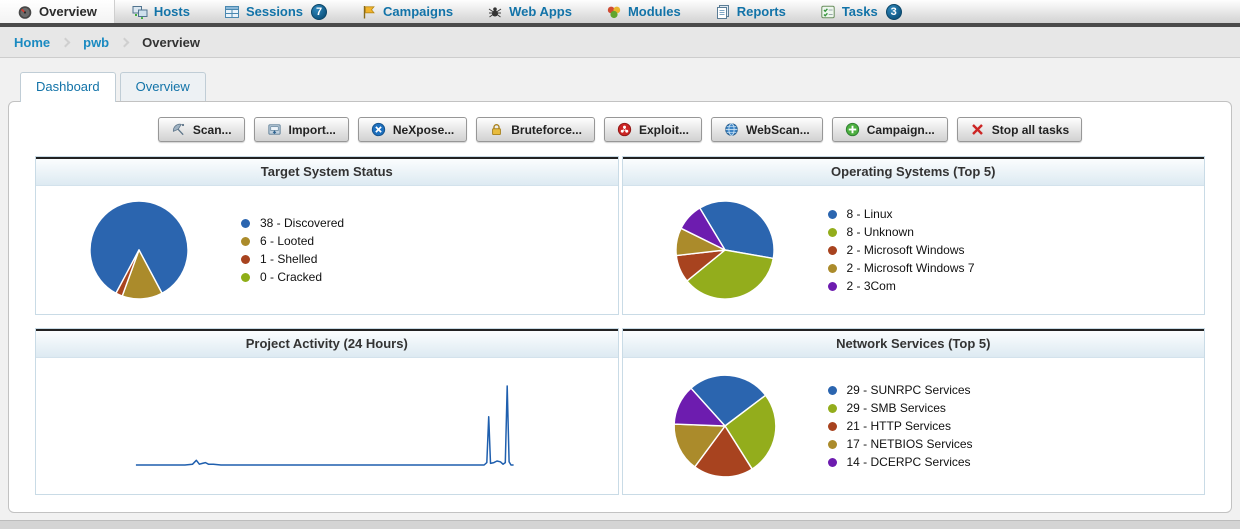 The height and width of the screenshot is (529, 1240). I want to click on breadcrumb-item-pwb: pwb, so click(96, 42).